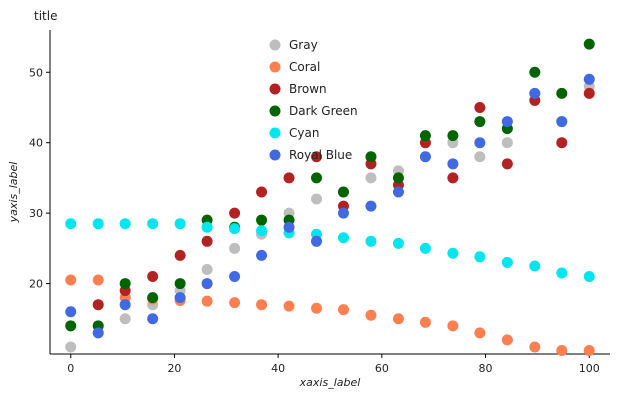  Describe the element at coordinates (304, 133) in the screenshot. I see `legend-label-cyan: Cyan` at that location.